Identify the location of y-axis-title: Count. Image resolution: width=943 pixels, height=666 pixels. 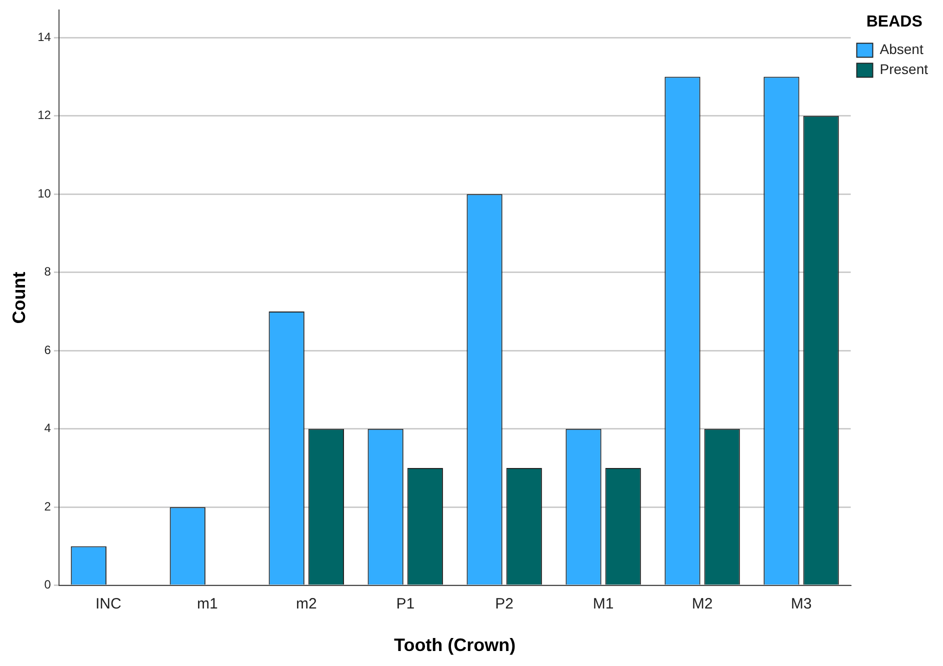
(18, 298).